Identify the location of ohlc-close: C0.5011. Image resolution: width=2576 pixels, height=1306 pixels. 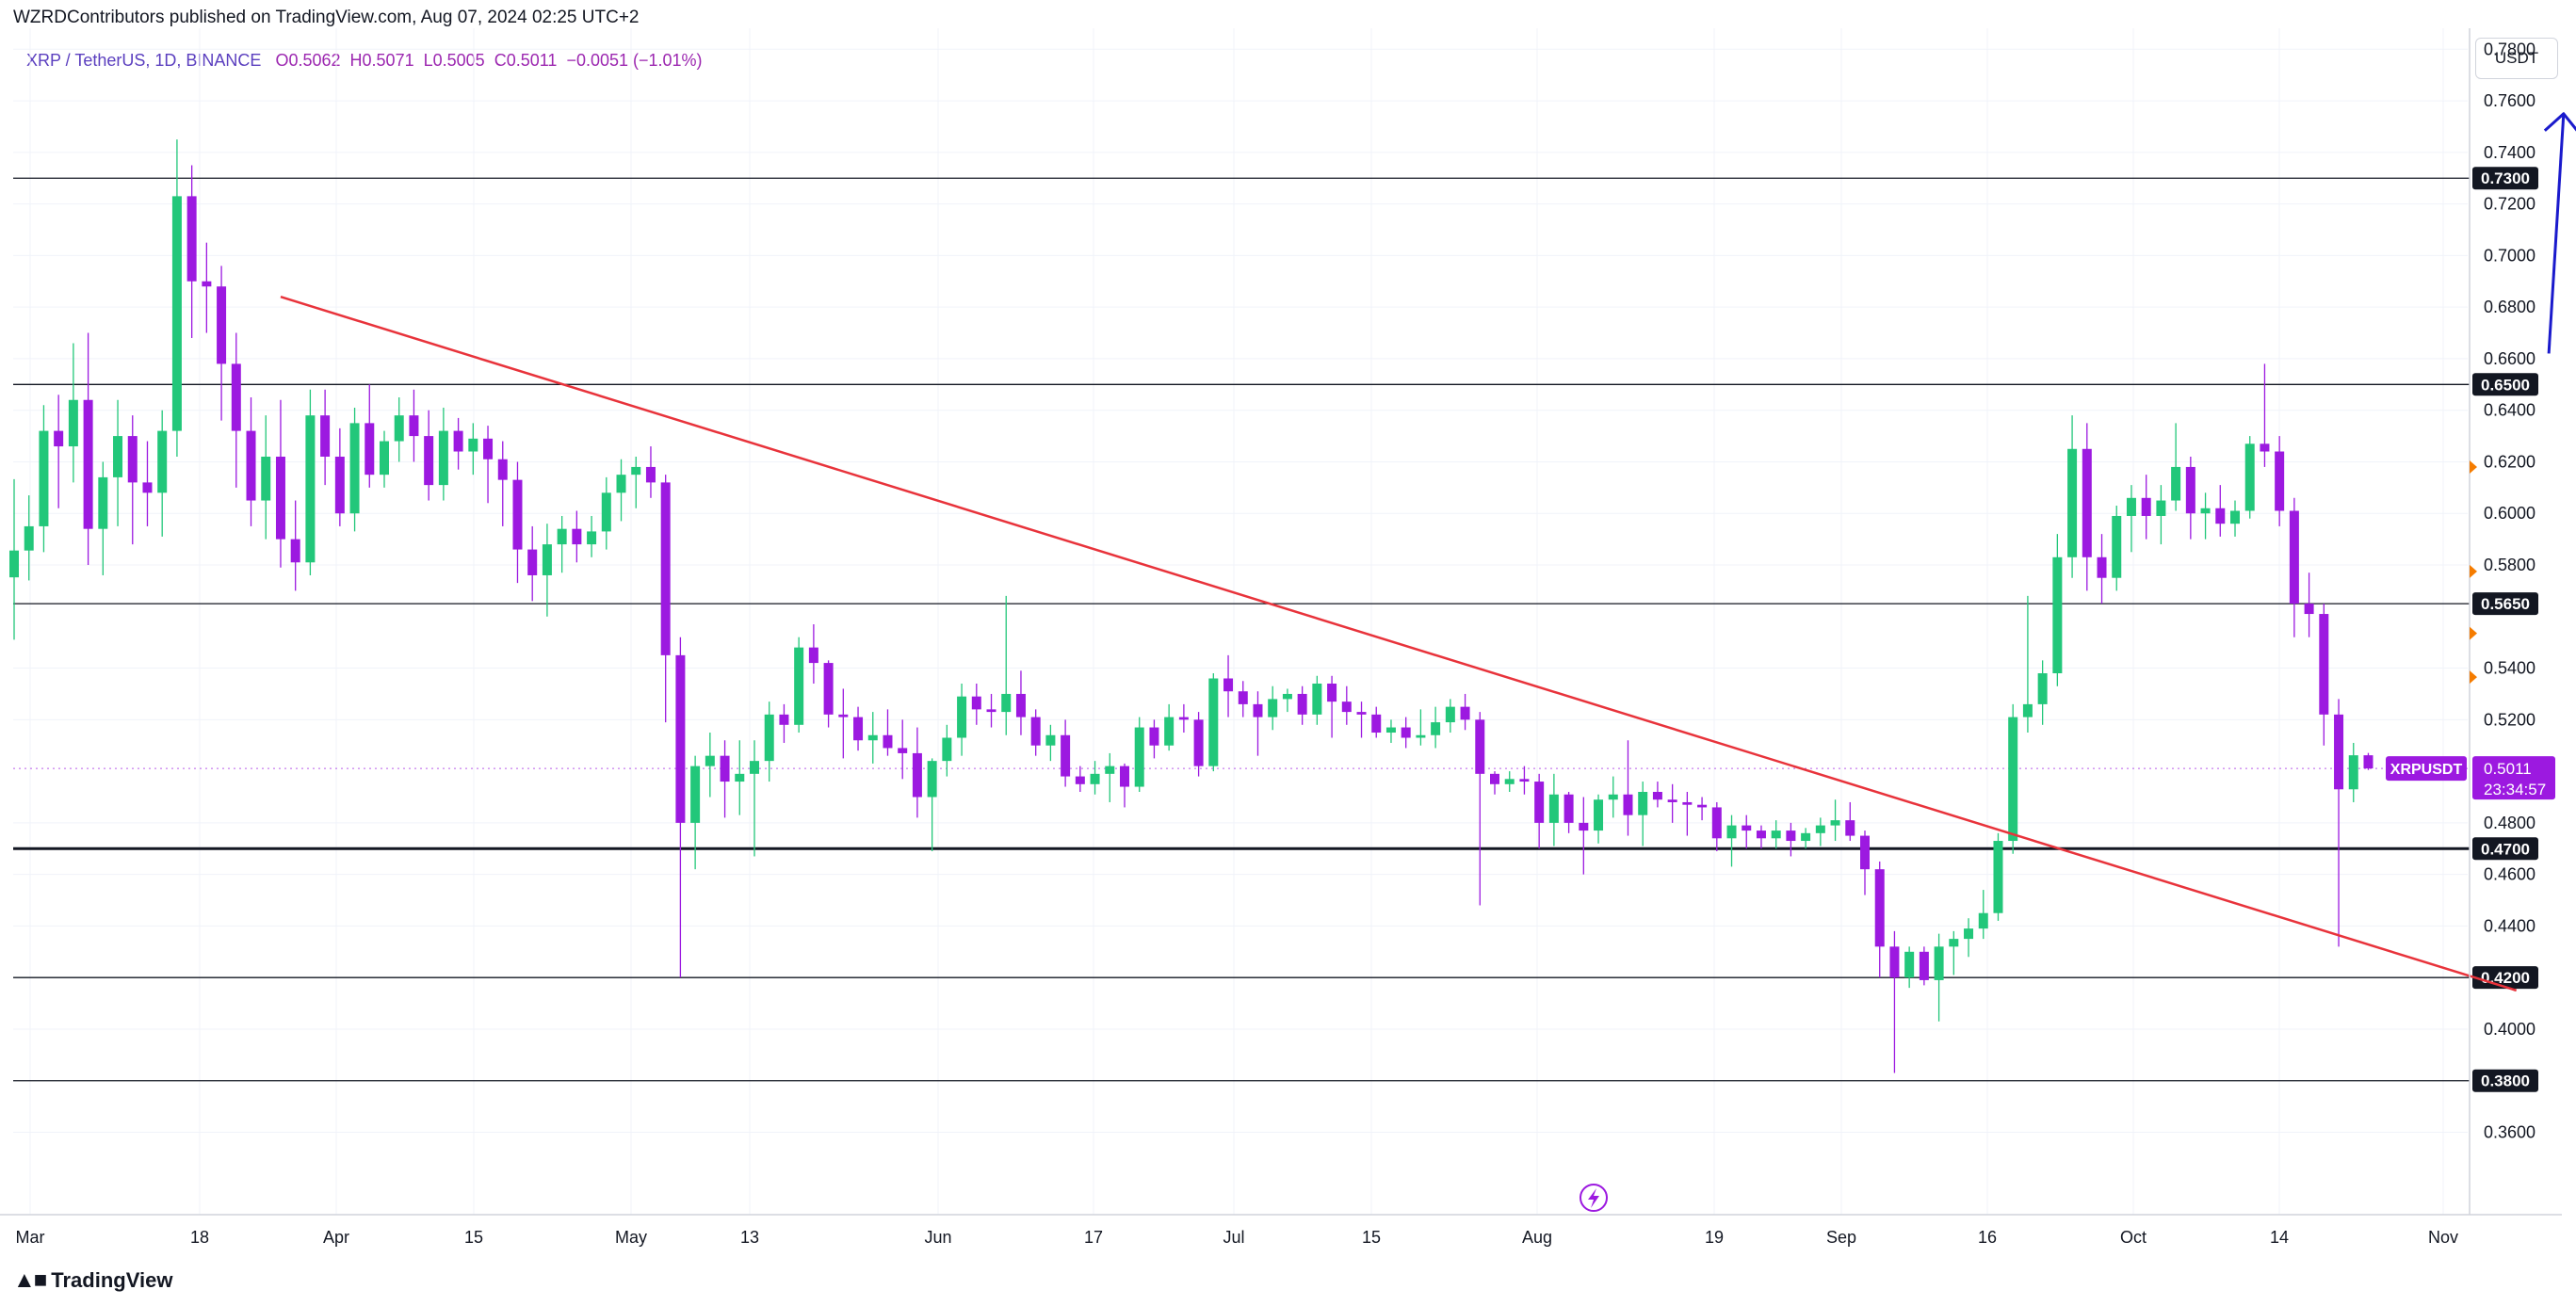
(526, 61).